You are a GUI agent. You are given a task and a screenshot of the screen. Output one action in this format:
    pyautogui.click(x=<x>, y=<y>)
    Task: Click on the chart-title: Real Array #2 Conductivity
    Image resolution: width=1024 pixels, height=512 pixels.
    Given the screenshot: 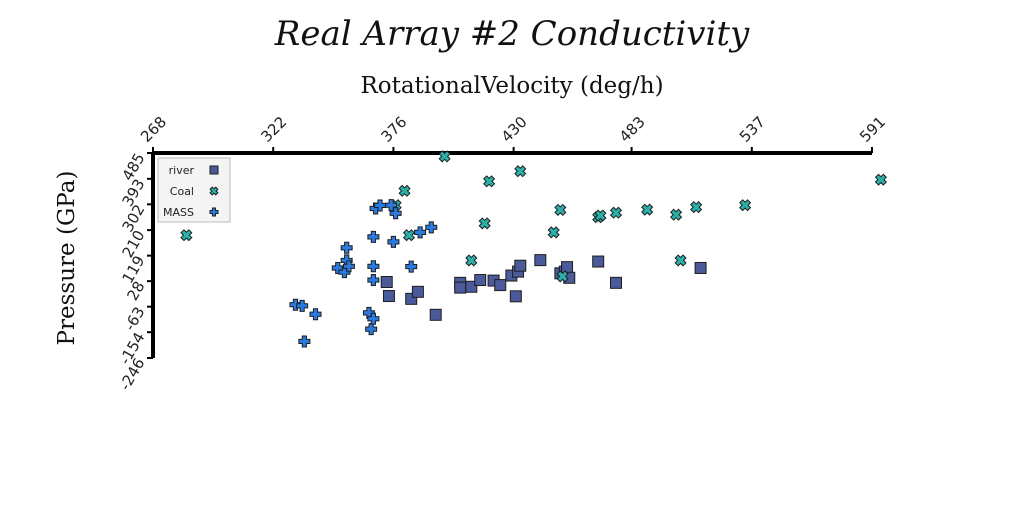 What is the action you would take?
    pyautogui.click(x=512, y=34)
    